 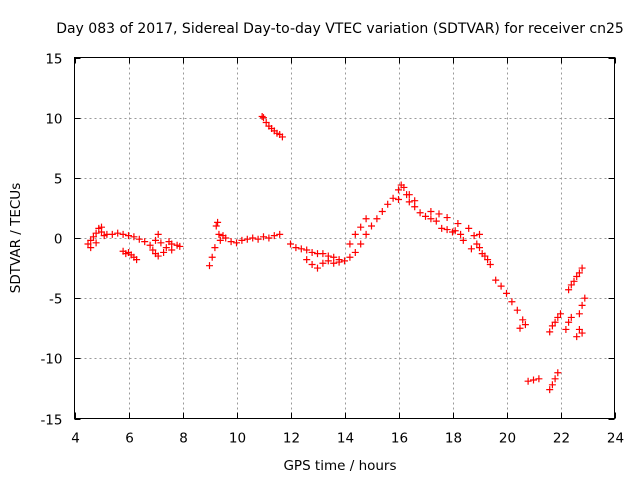 I want to click on x-axis-label: GPS time / hours, so click(x=339, y=466).